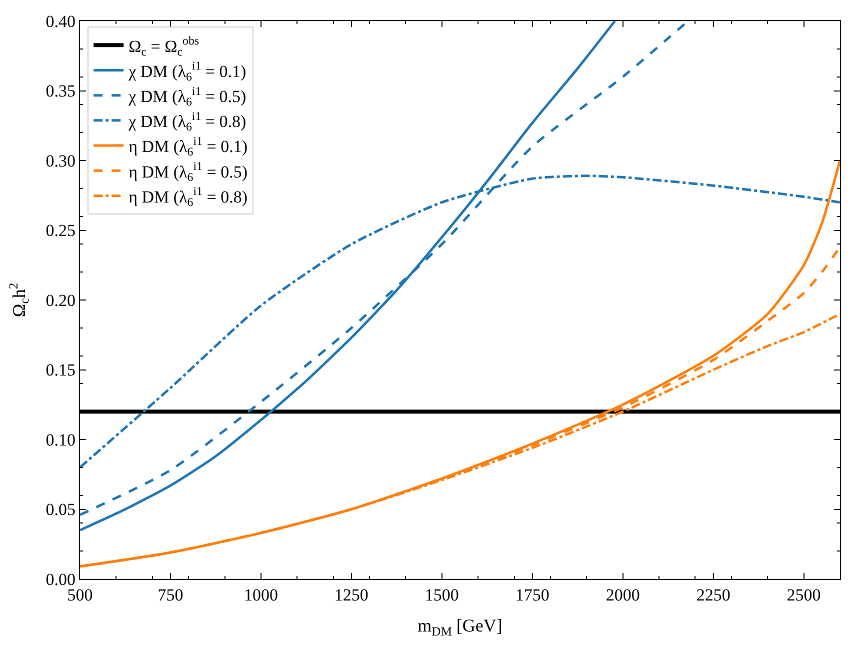 The width and height of the screenshot is (862, 654). Describe the element at coordinates (803, 595) in the screenshot. I see `x-tick-label: 2500` at that location.